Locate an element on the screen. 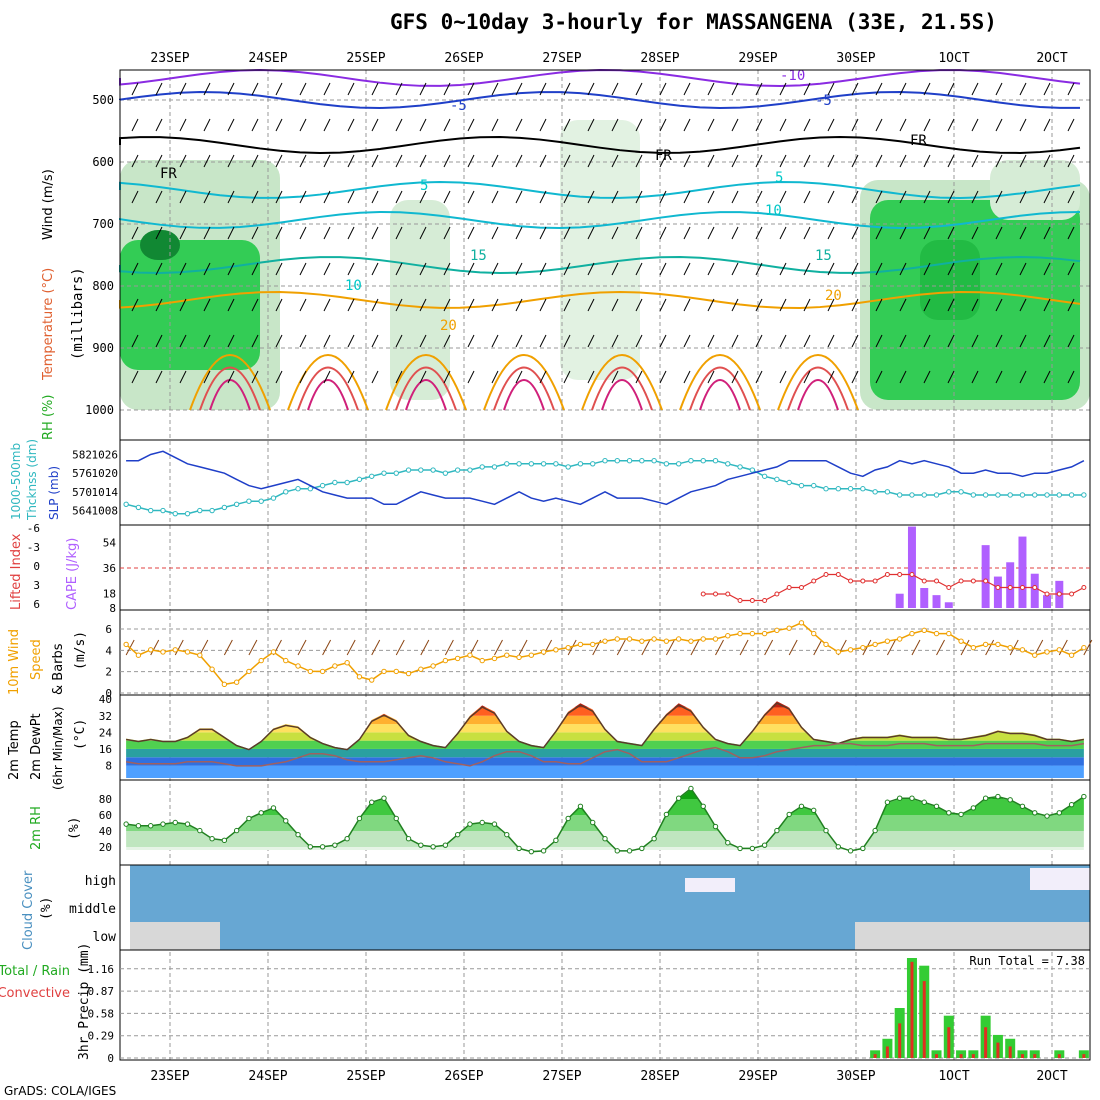 Image resolution: width=1100 pixels, height=1100 pixels. li-point is located at coordinates (912, 574).